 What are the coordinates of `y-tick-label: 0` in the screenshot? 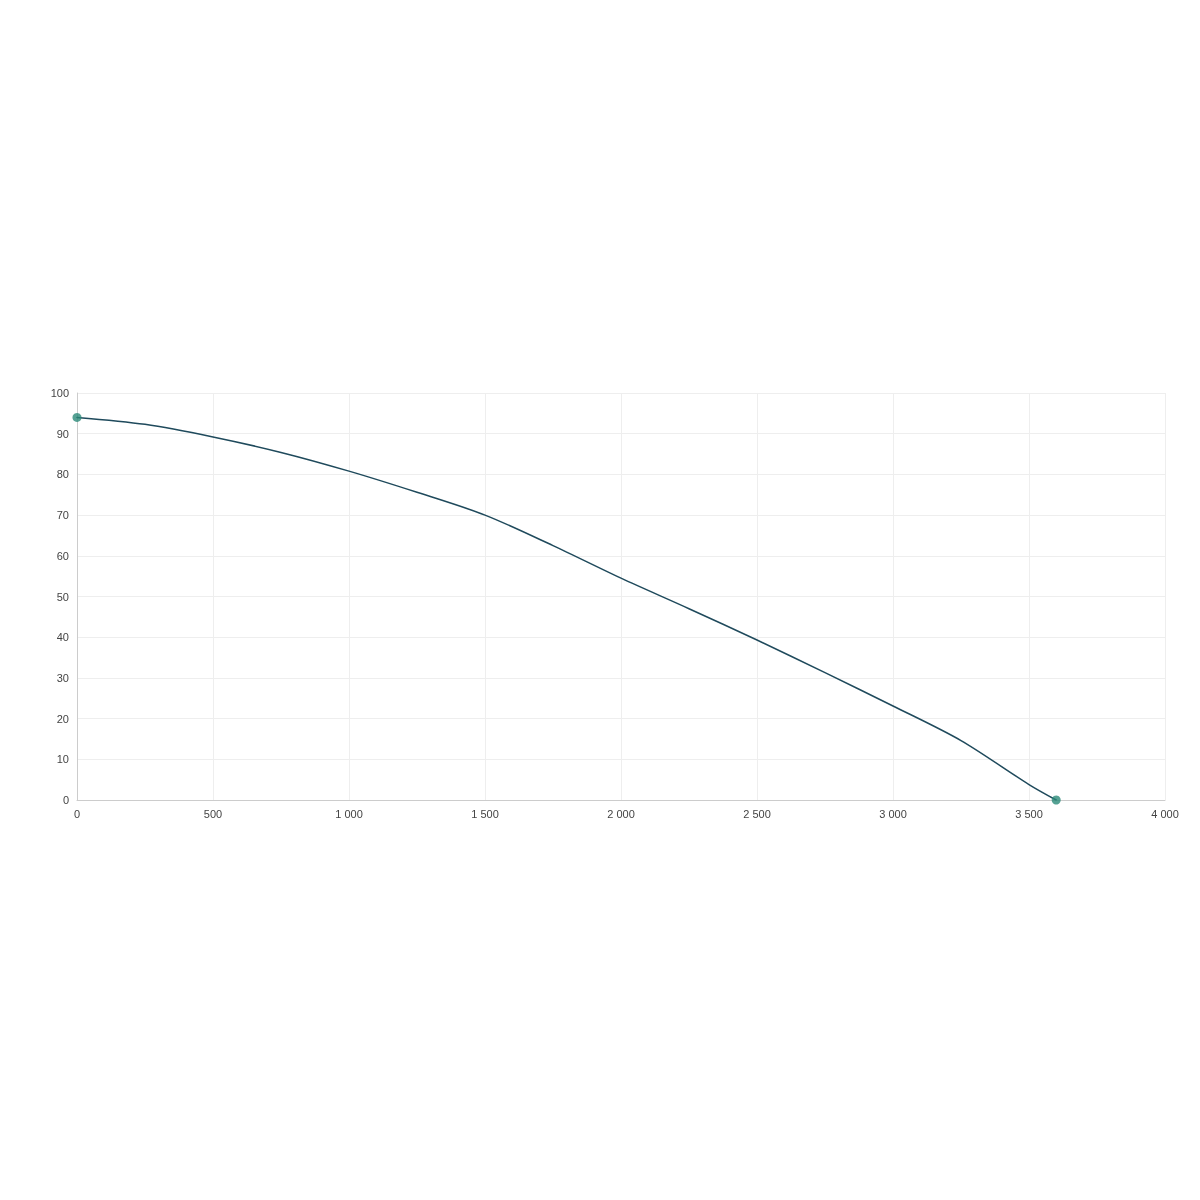 It's located at (65, 800).